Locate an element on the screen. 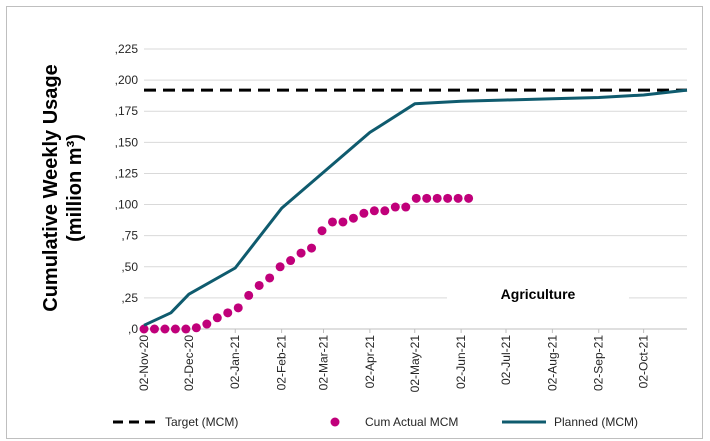 The image size is (710, 441). y-tick-label: ,125 is located at coordinates (127, 173).